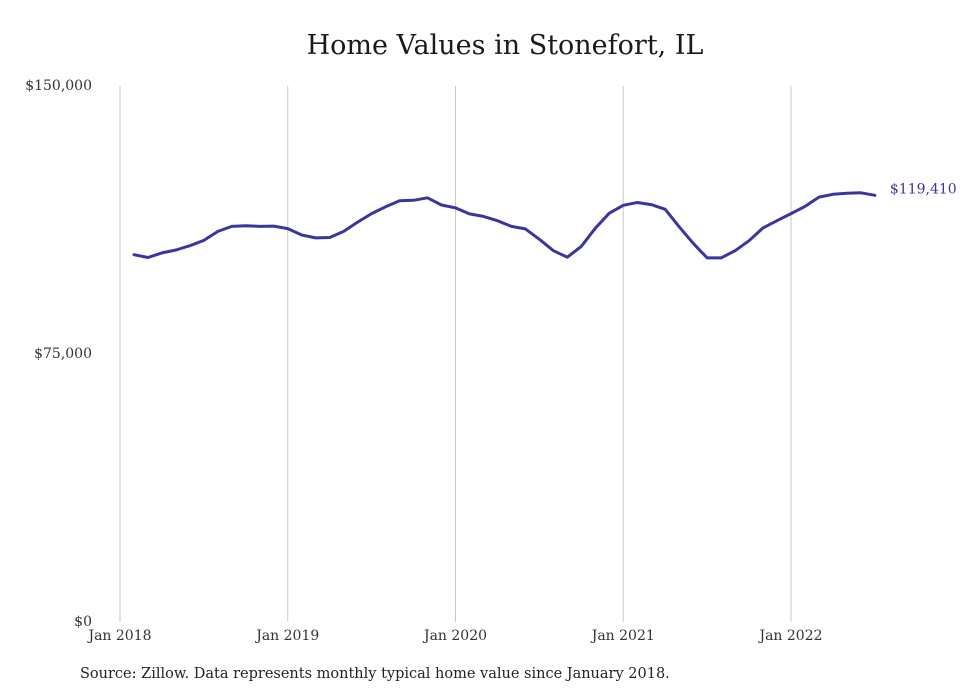 The width and height of the screenshot is (980, 699). I want to click on x-tick-label: Jan 2018, so click(118, 636).